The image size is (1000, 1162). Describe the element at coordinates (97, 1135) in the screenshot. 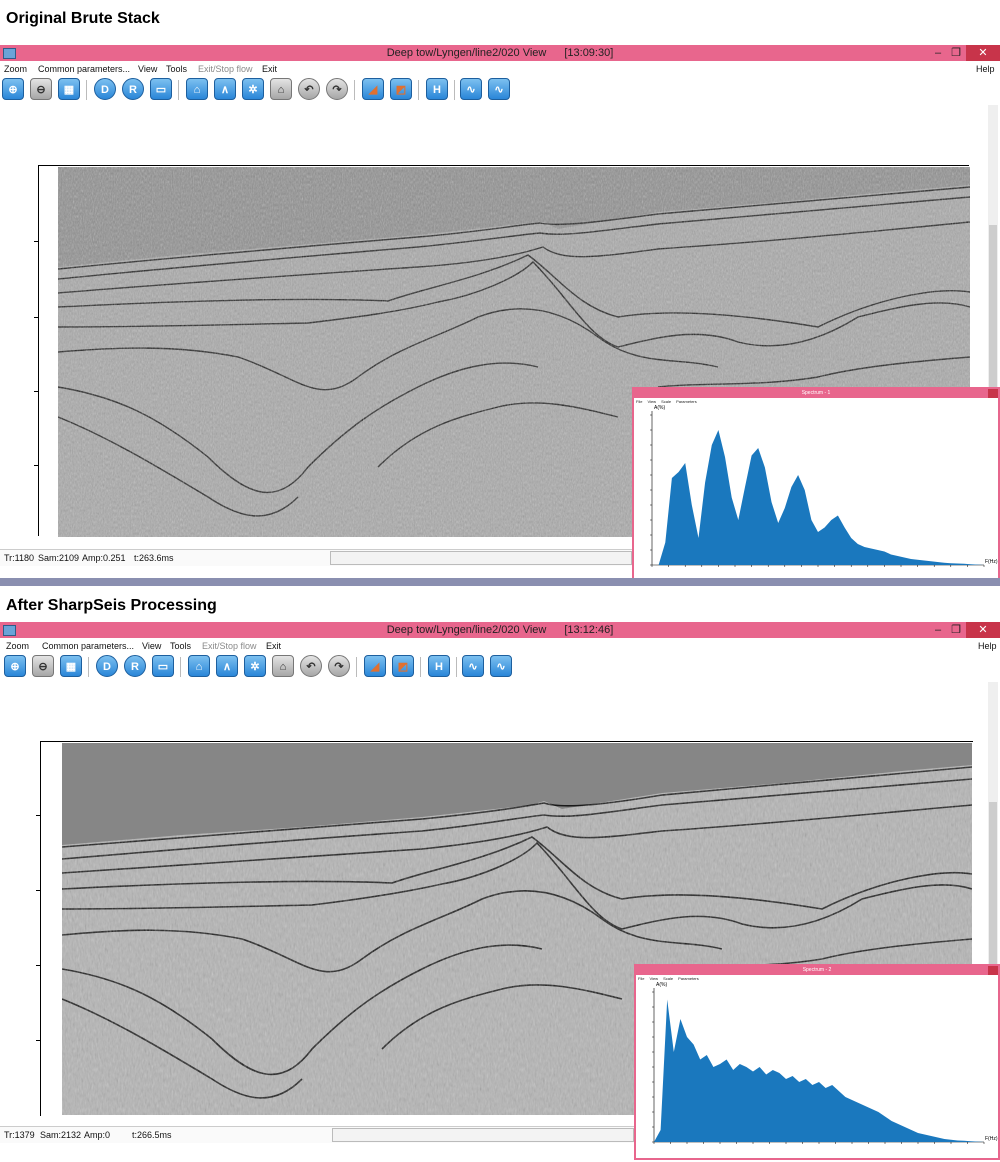

I see `status-amp: Amp:0` at that location.